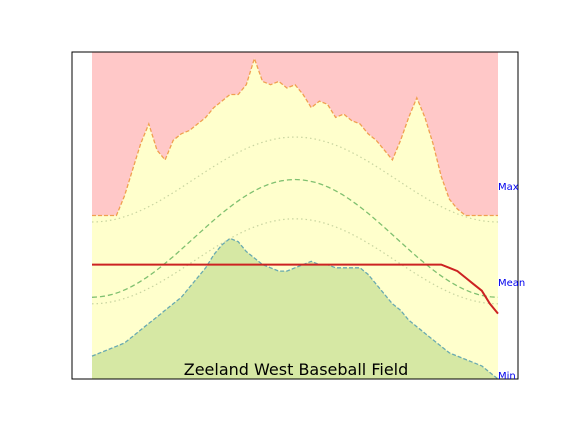  What do you see at coordinates (296, 369) in the screenshot?
I see `chart-title: Zeeland West Baseball Field` at bounding box center [296, 369].